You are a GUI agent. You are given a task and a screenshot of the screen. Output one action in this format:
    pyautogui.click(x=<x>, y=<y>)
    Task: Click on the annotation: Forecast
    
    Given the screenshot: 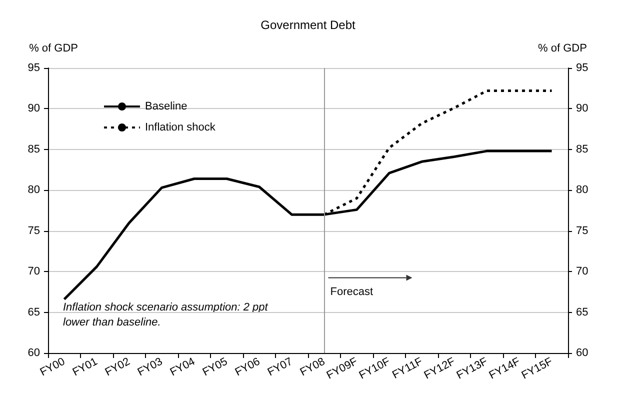 What is the action you would take?
    pyautogui.click(x=352, y=292)
    